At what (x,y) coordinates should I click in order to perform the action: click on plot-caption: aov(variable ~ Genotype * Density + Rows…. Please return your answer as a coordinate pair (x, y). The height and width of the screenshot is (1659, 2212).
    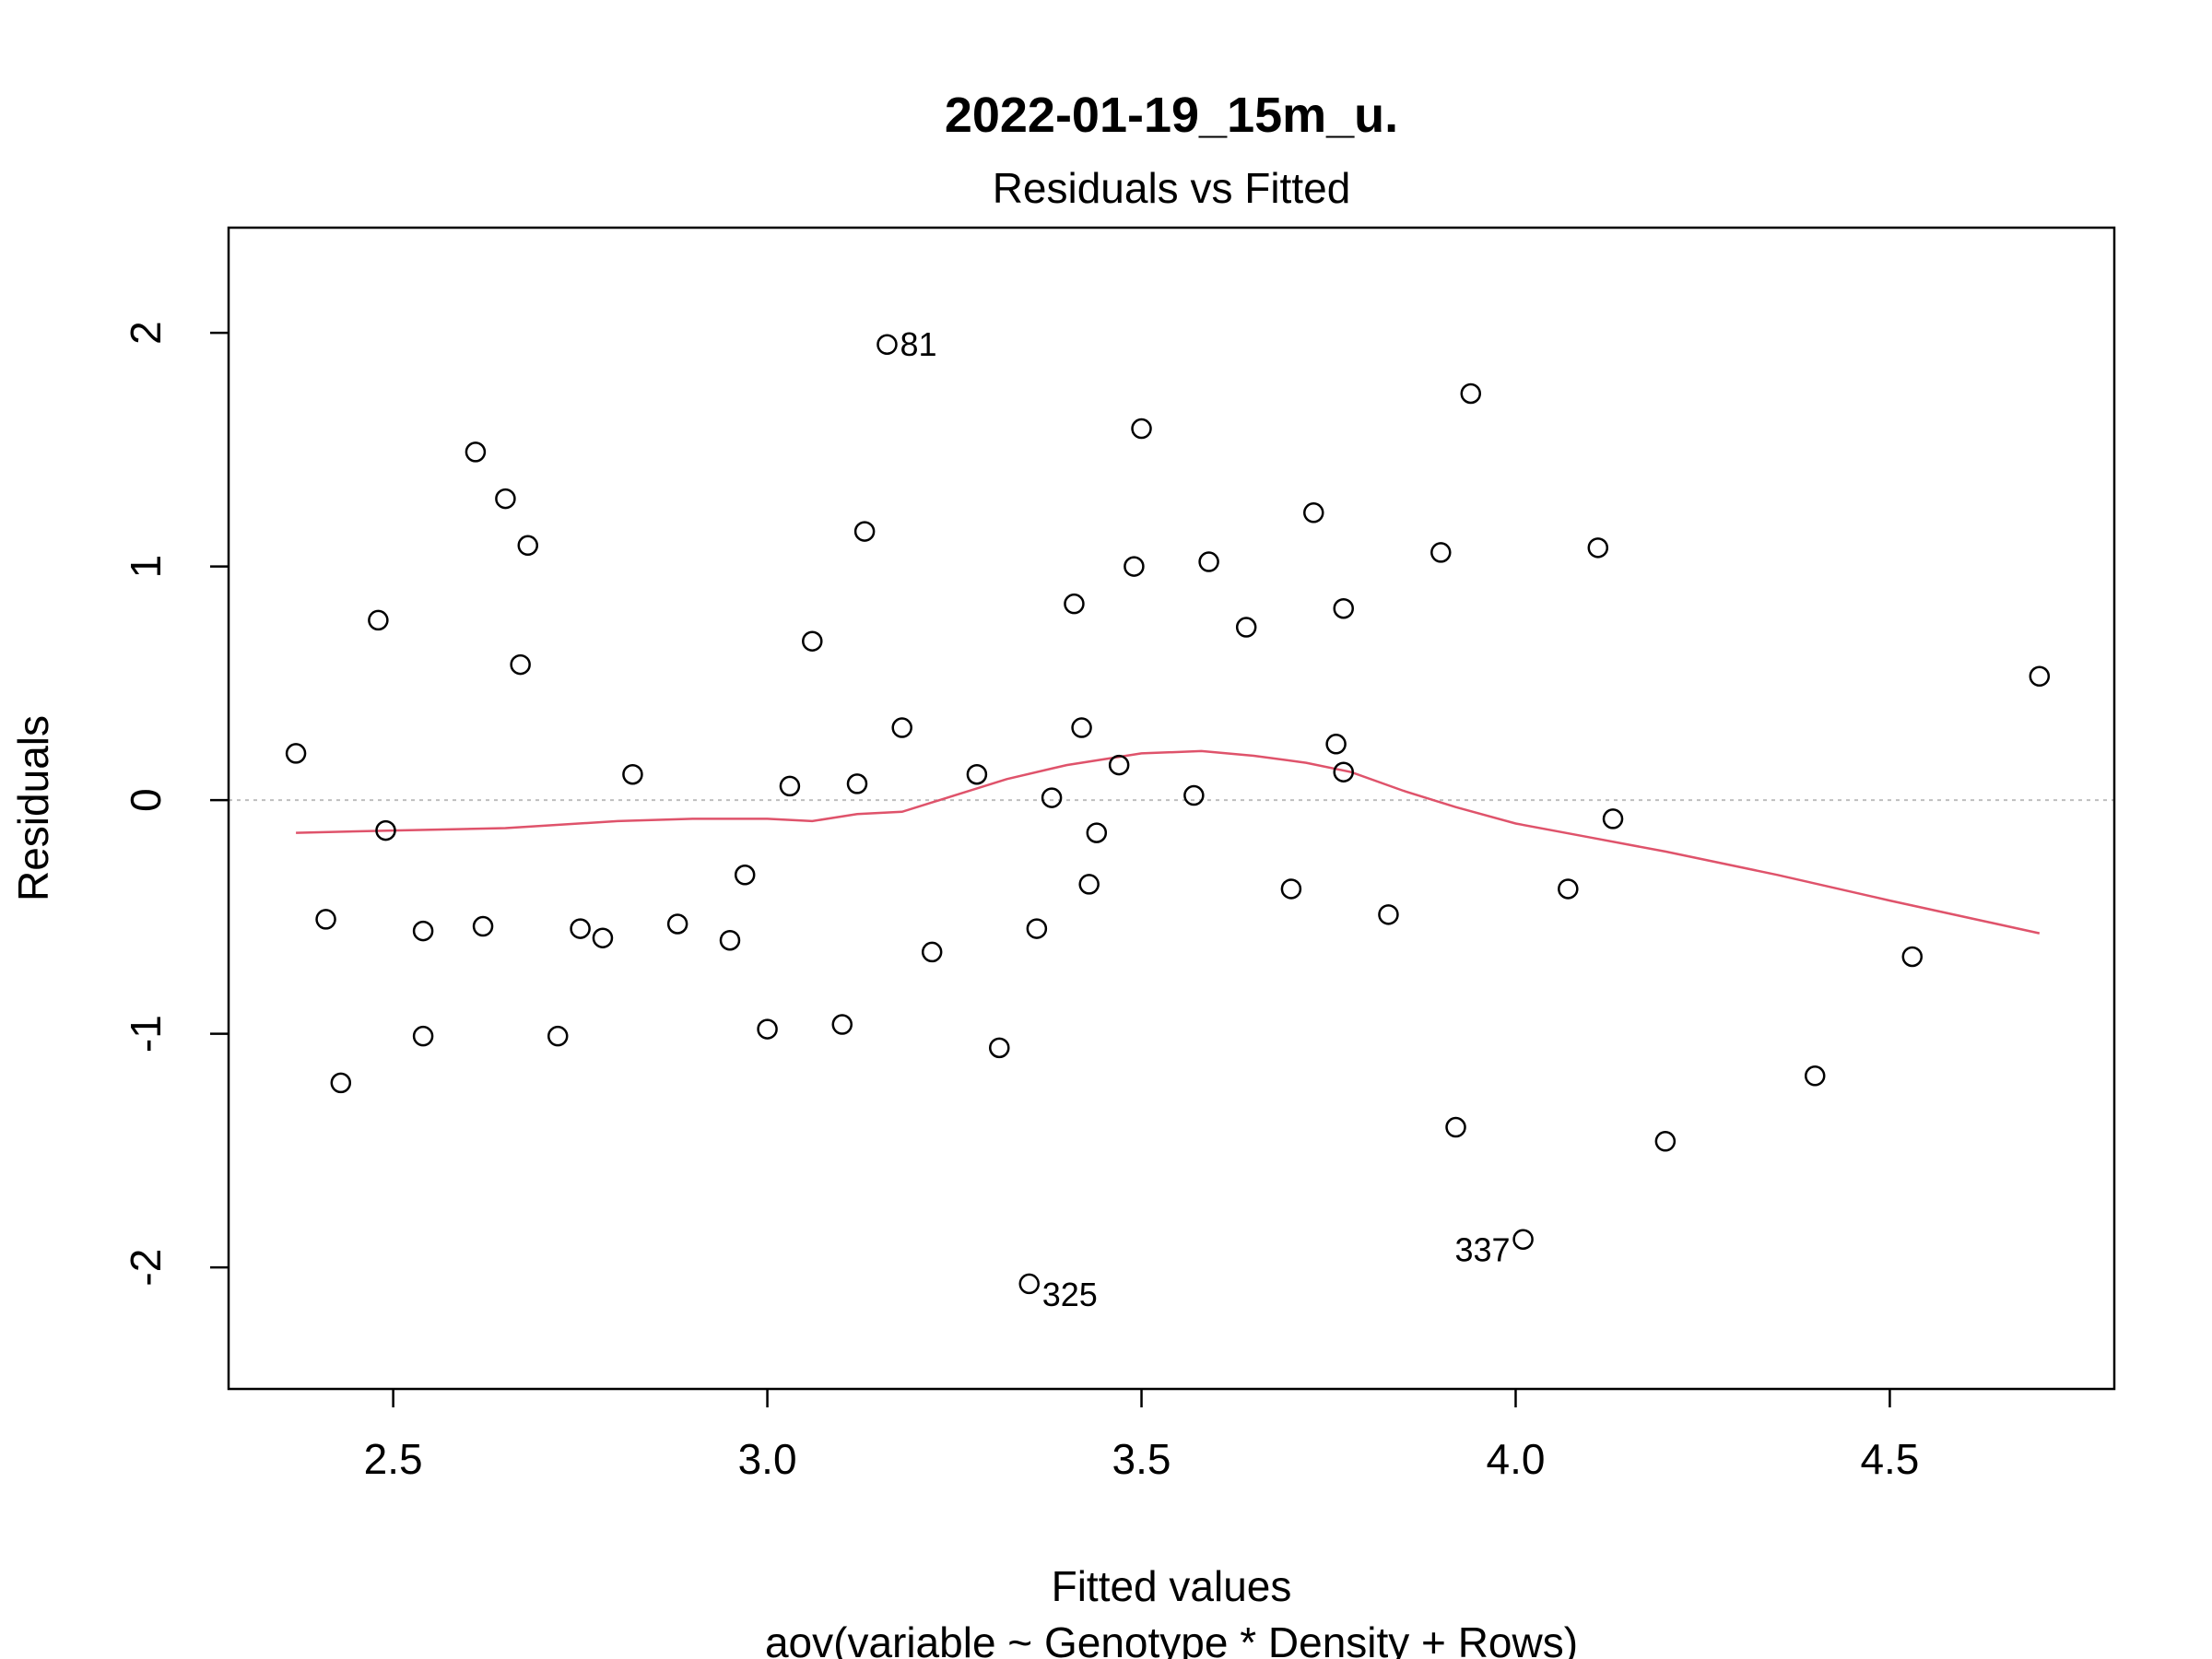
    Looking at the image, I should click on (1171, 1638).